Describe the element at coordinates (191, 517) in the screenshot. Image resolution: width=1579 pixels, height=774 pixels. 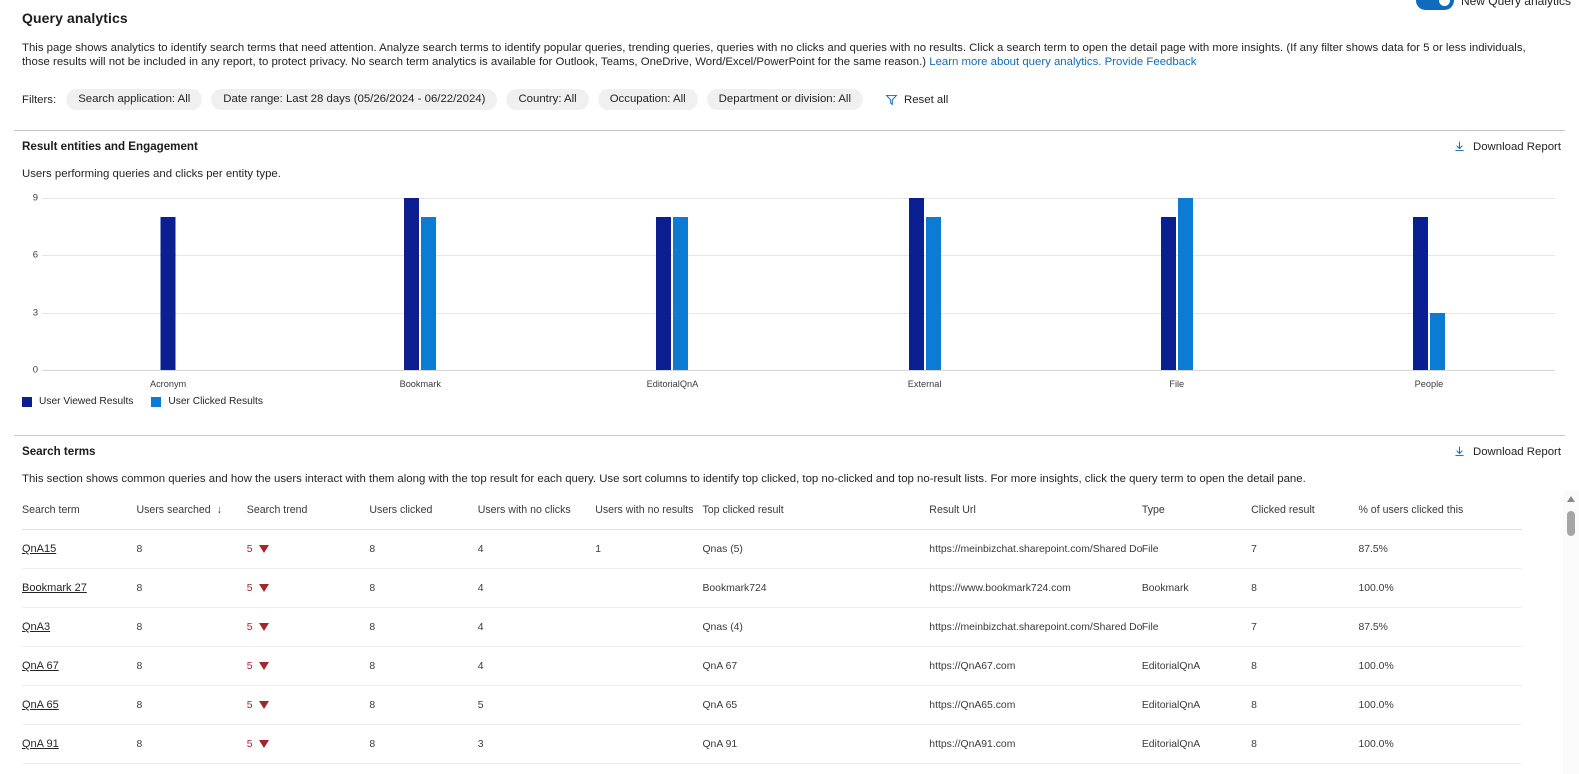
I see `column-header-users-searched: Users searched ↓` at that location.